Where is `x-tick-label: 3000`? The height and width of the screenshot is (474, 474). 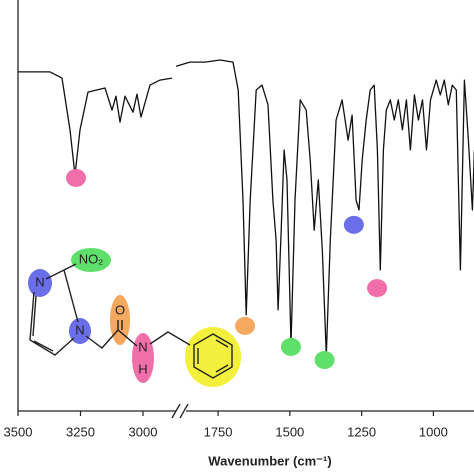
x-tick-label: 3000 is located at coordinates (143, 431).